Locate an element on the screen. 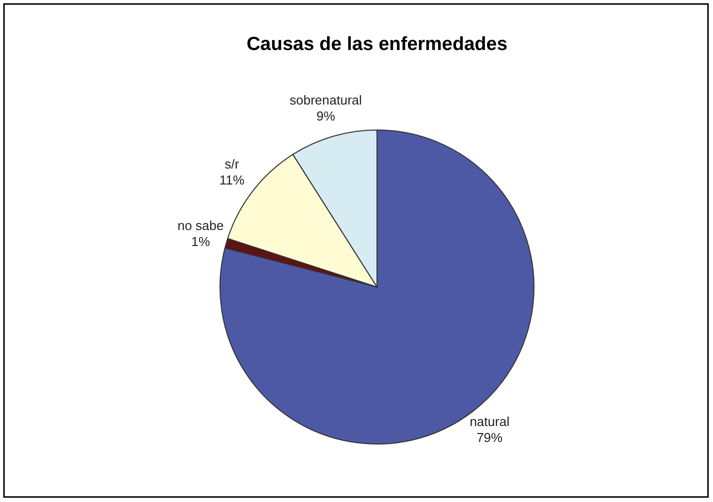 The image size is (713, 502). data-label: 9% is located at coordinates (326, 116).